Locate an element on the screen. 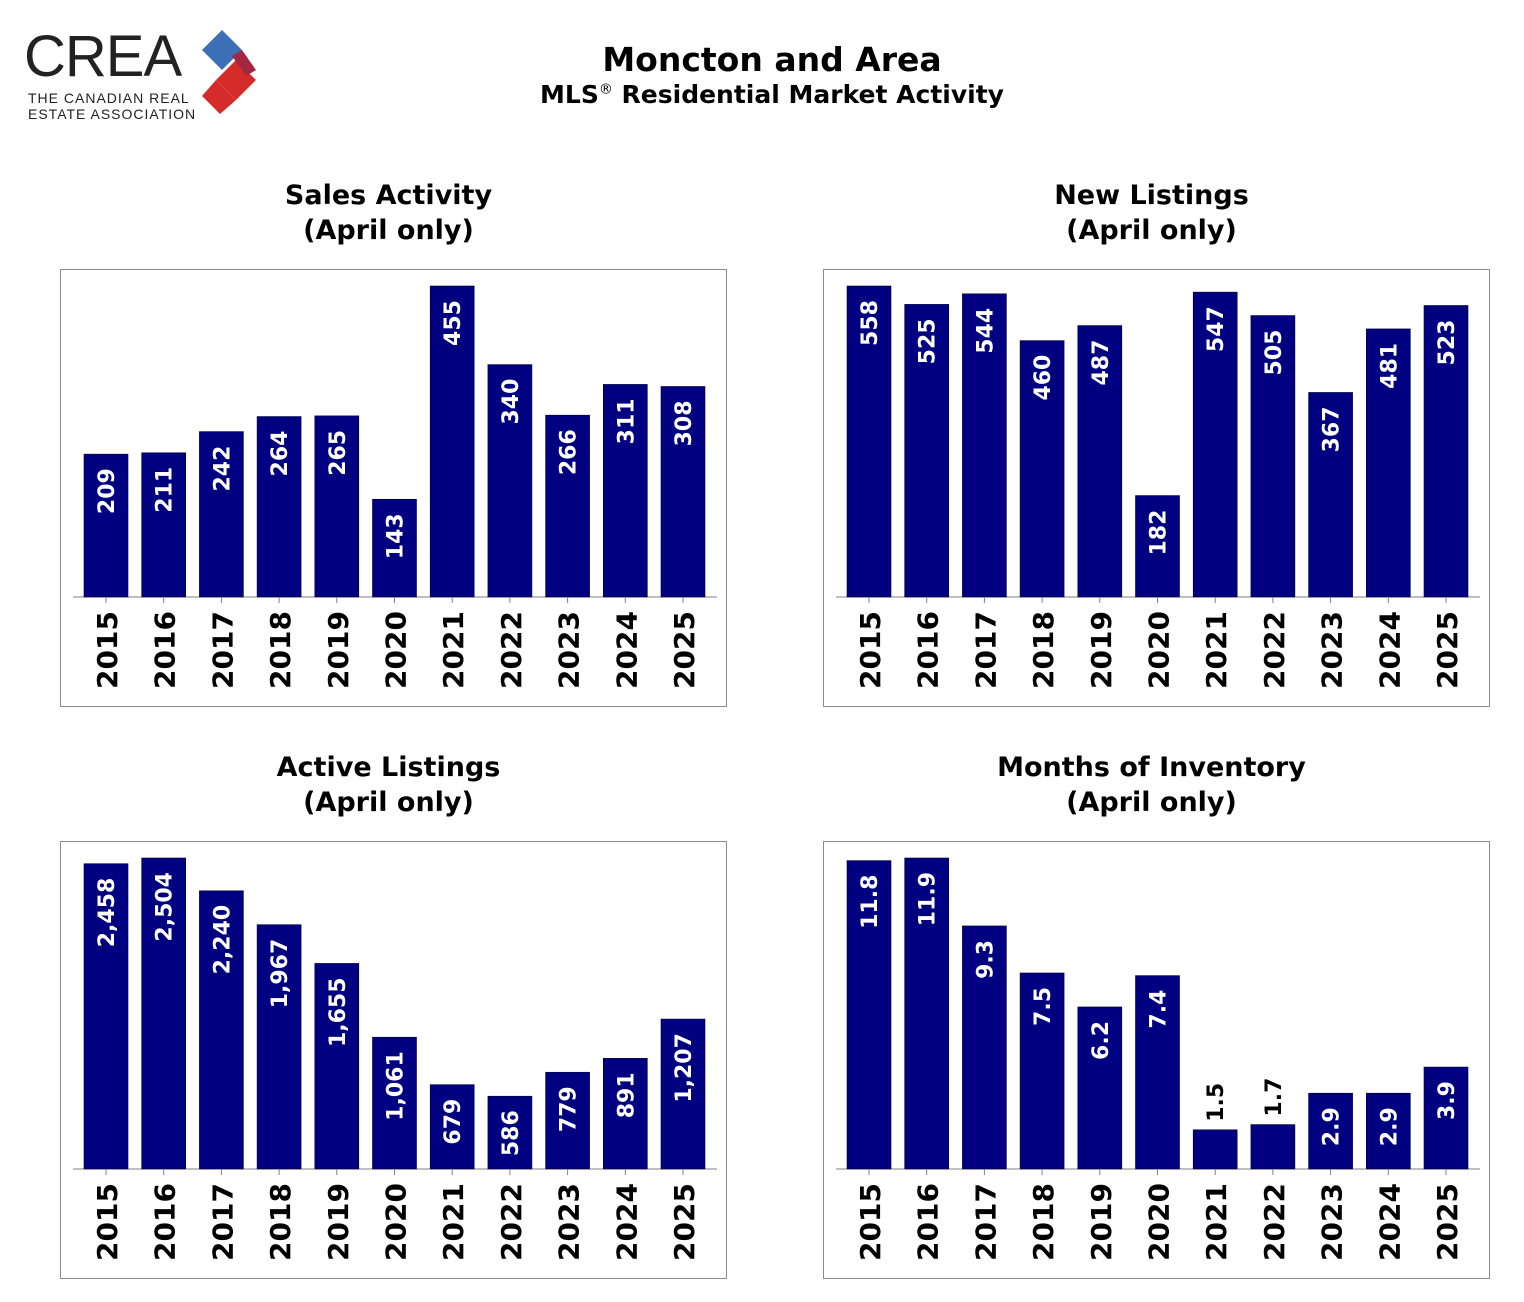 The image size is (1524, 1302). data-label: 1,061 is located at coordinates (396, 1086).